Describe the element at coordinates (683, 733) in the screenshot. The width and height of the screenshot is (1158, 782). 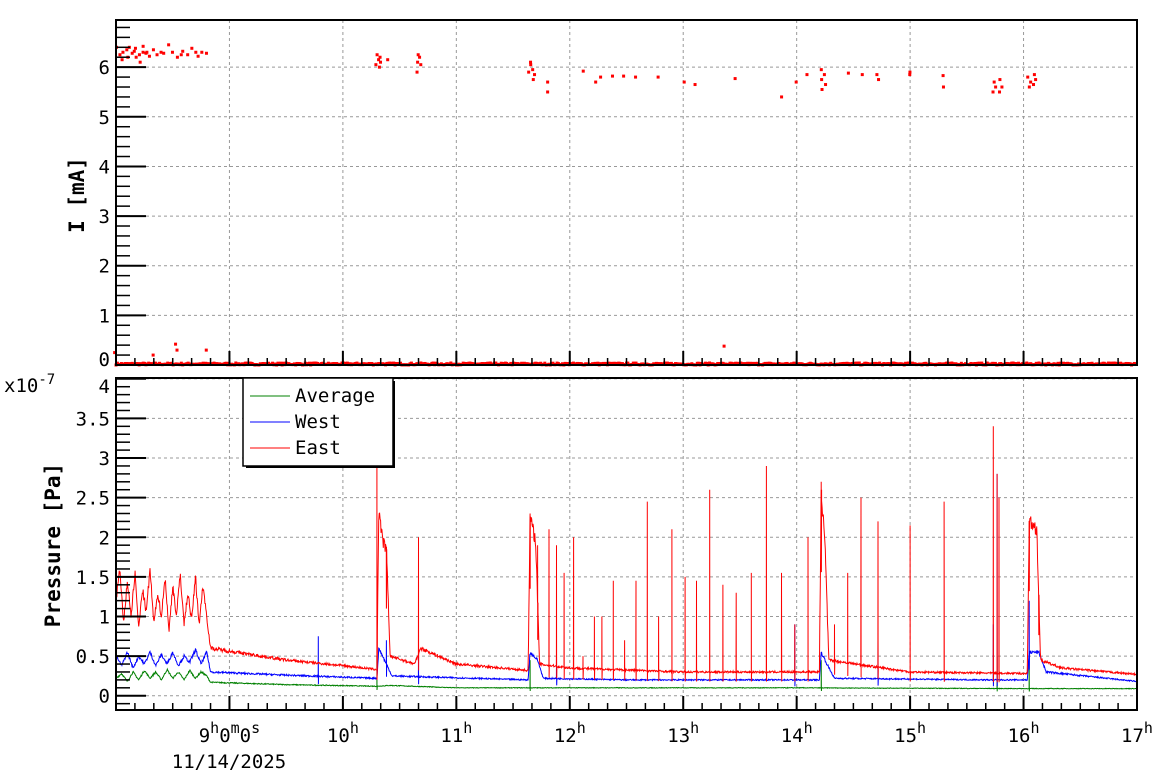
I see `x-tick-label: 13h` at that location.